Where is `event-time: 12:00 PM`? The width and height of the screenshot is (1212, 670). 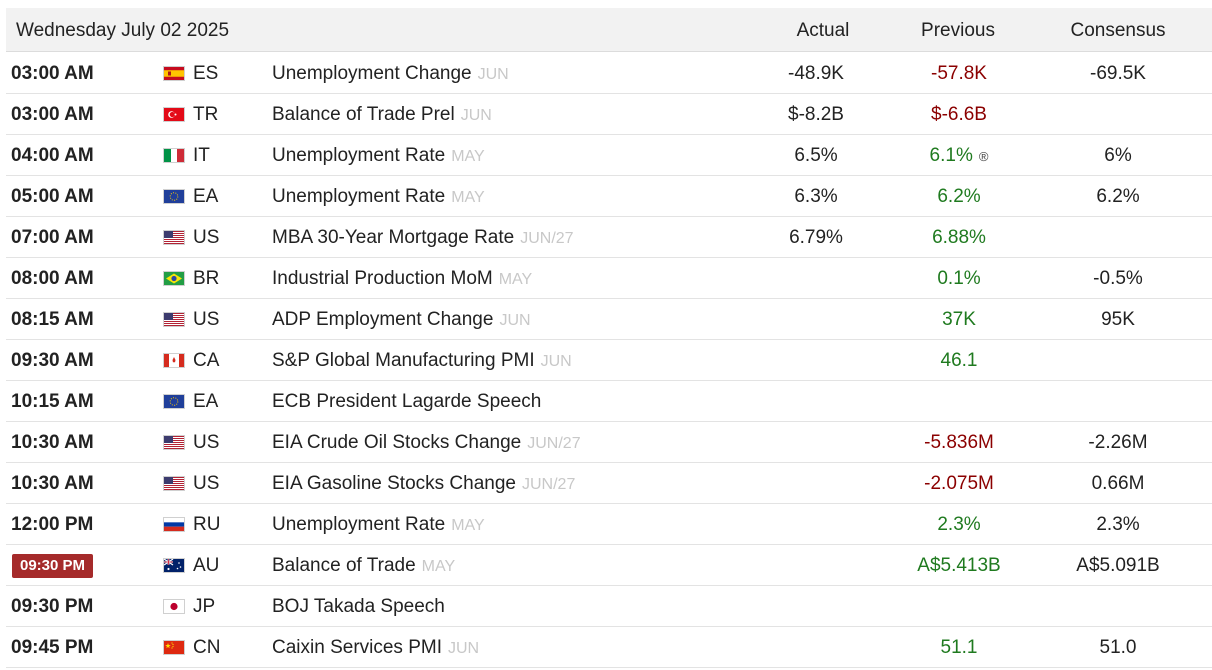
event-time: 12:00 PM is located at coordinates (52, 524).